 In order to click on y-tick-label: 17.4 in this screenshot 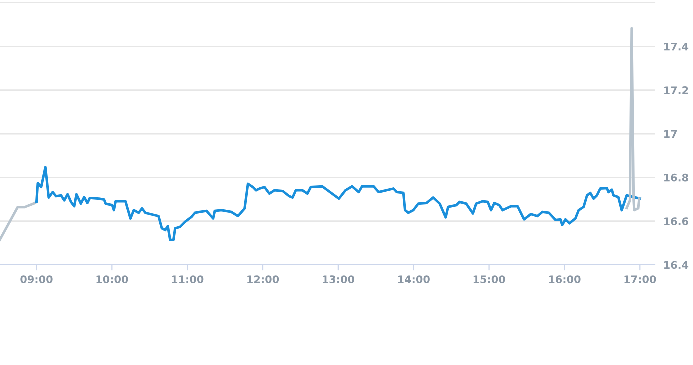, I will do `click(676, 47)`.